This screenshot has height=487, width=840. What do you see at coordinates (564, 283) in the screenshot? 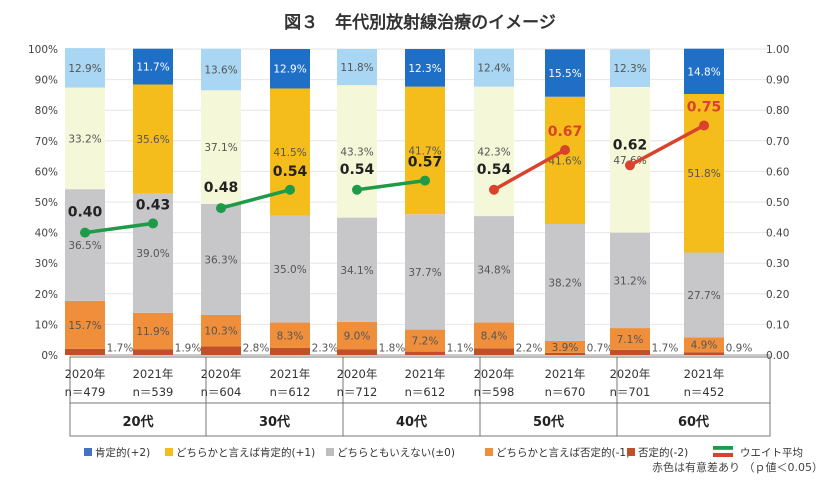
I see `segment-label: 38.2%` at bounding box center [564, 283].